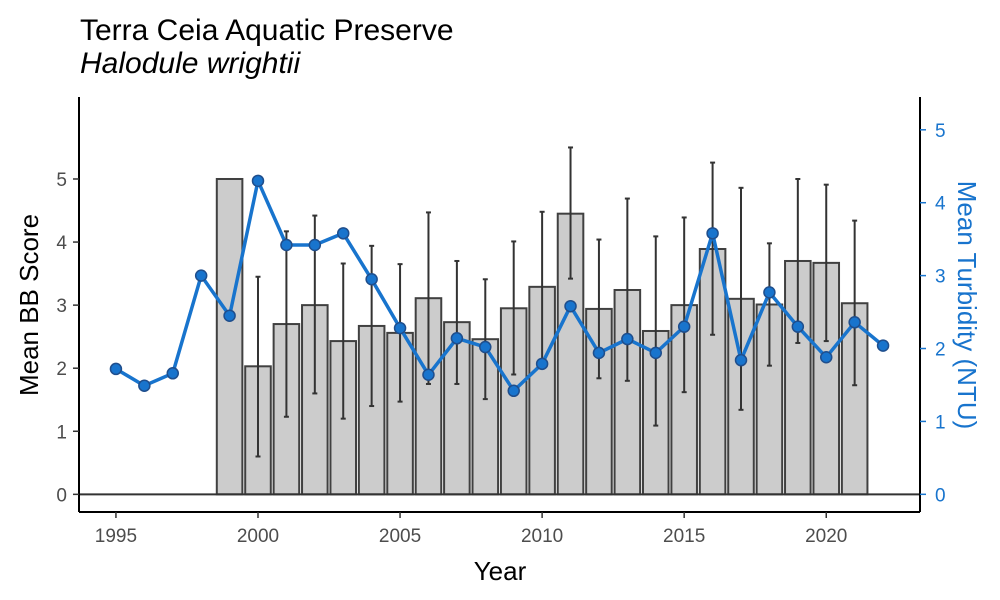  I want to click on turbidity-point-2022, so click(883, 345).